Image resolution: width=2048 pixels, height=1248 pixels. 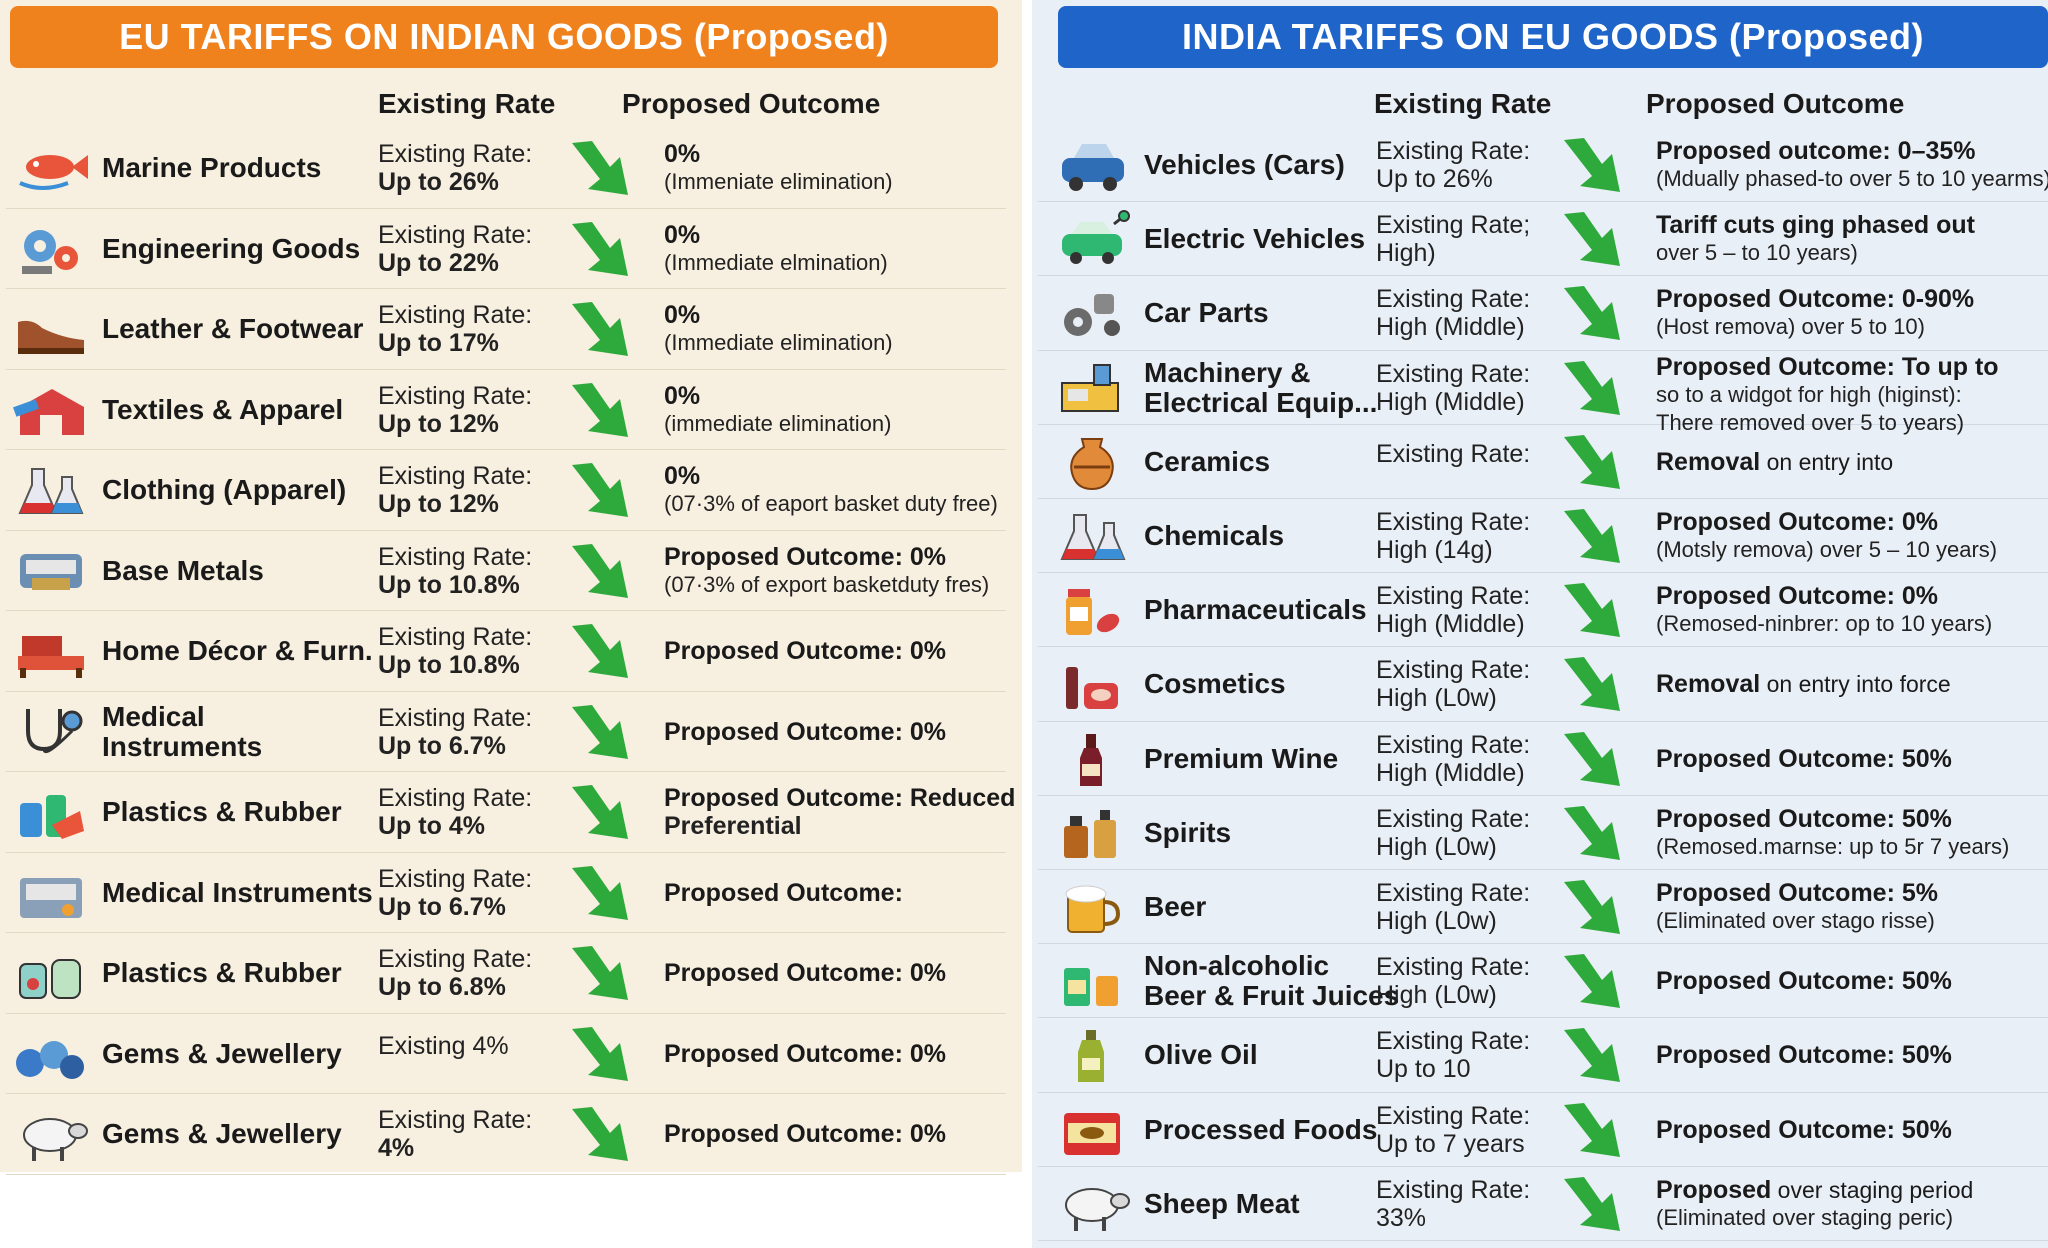 What do you see at coordinates (51, 249) in the screenshot?
I see `gears-icon` at bounding box center [51, 249].